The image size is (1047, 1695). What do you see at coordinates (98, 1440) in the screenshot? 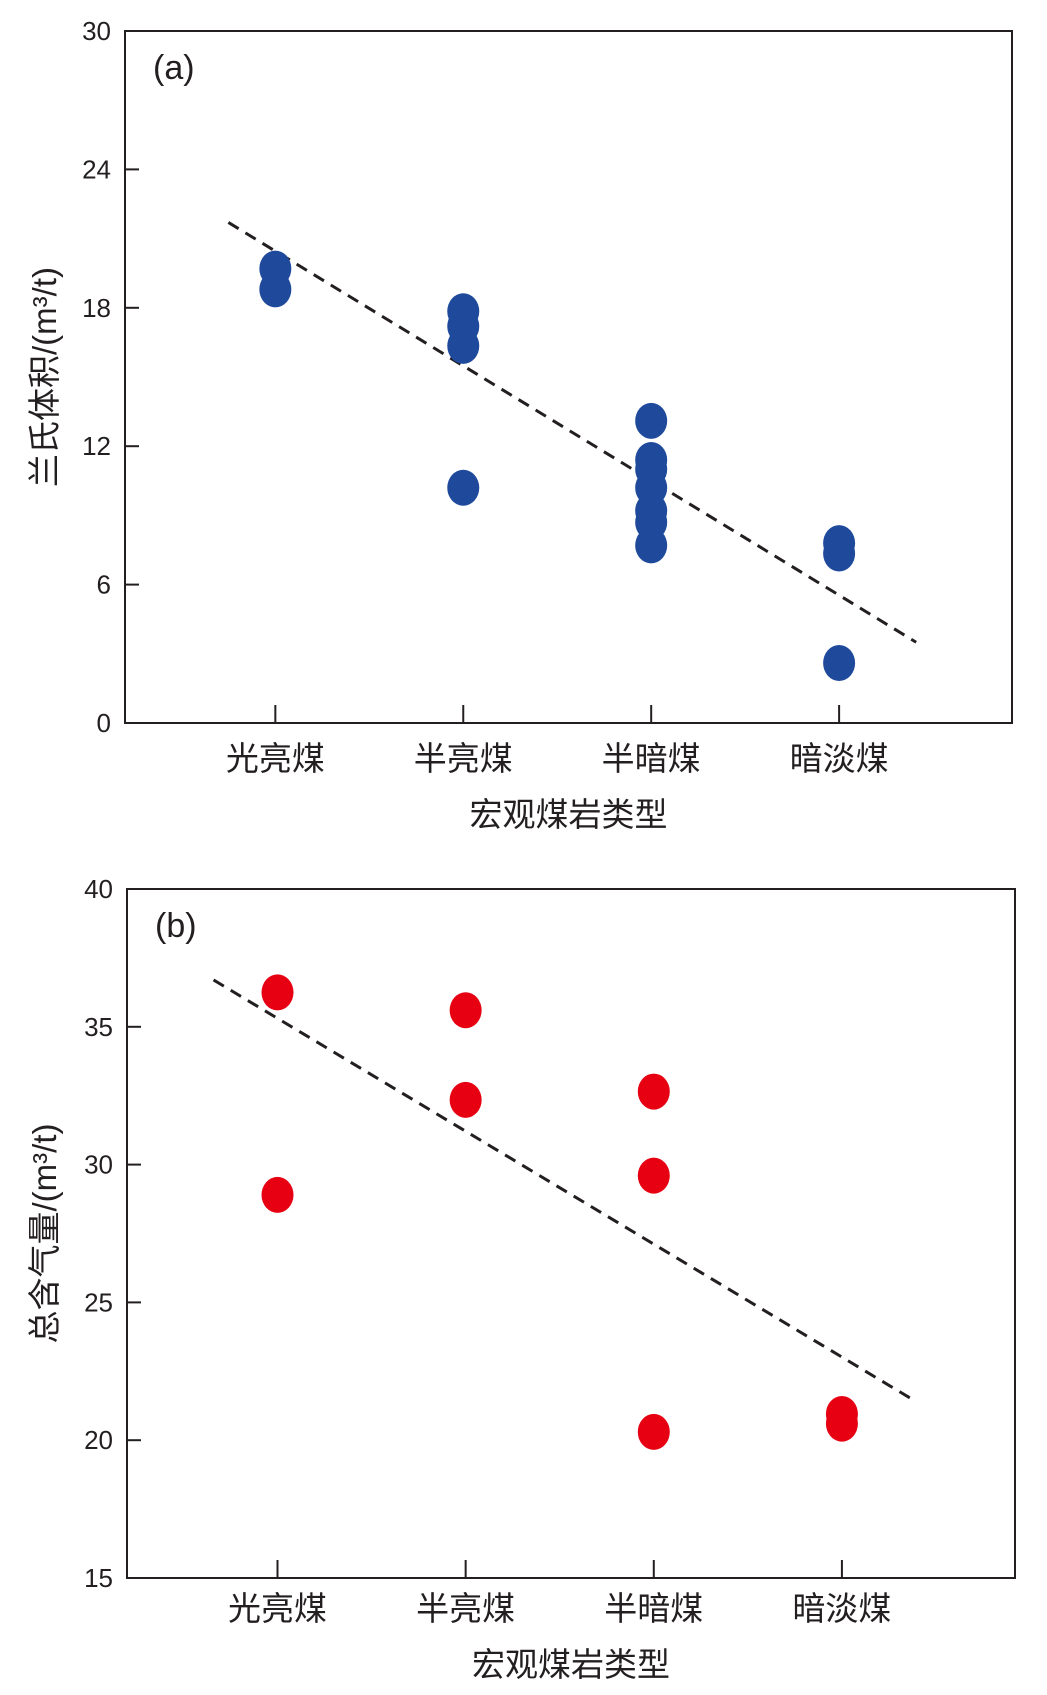
I see `y-tick-label: 20` at bounding box center [98, 1440].